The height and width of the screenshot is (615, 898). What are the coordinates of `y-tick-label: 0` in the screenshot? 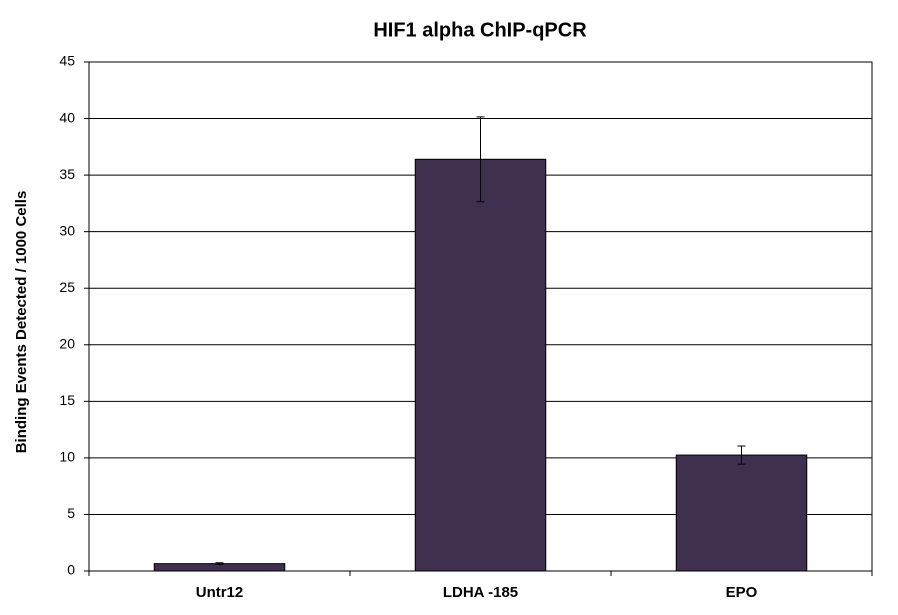 It's located at (71, 570).